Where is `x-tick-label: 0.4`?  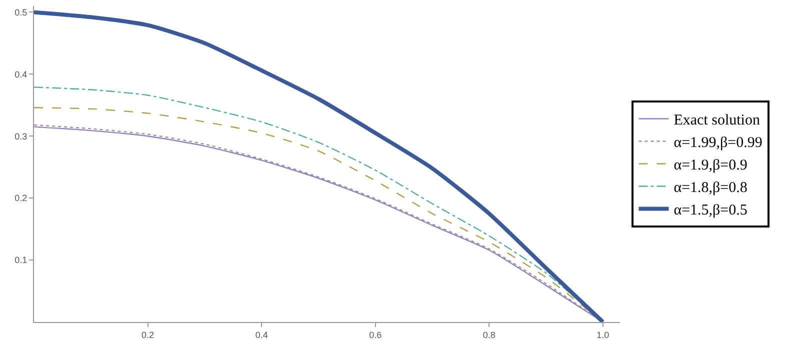 x-tick-label: 0.4 is located at coordinates (261, 335).